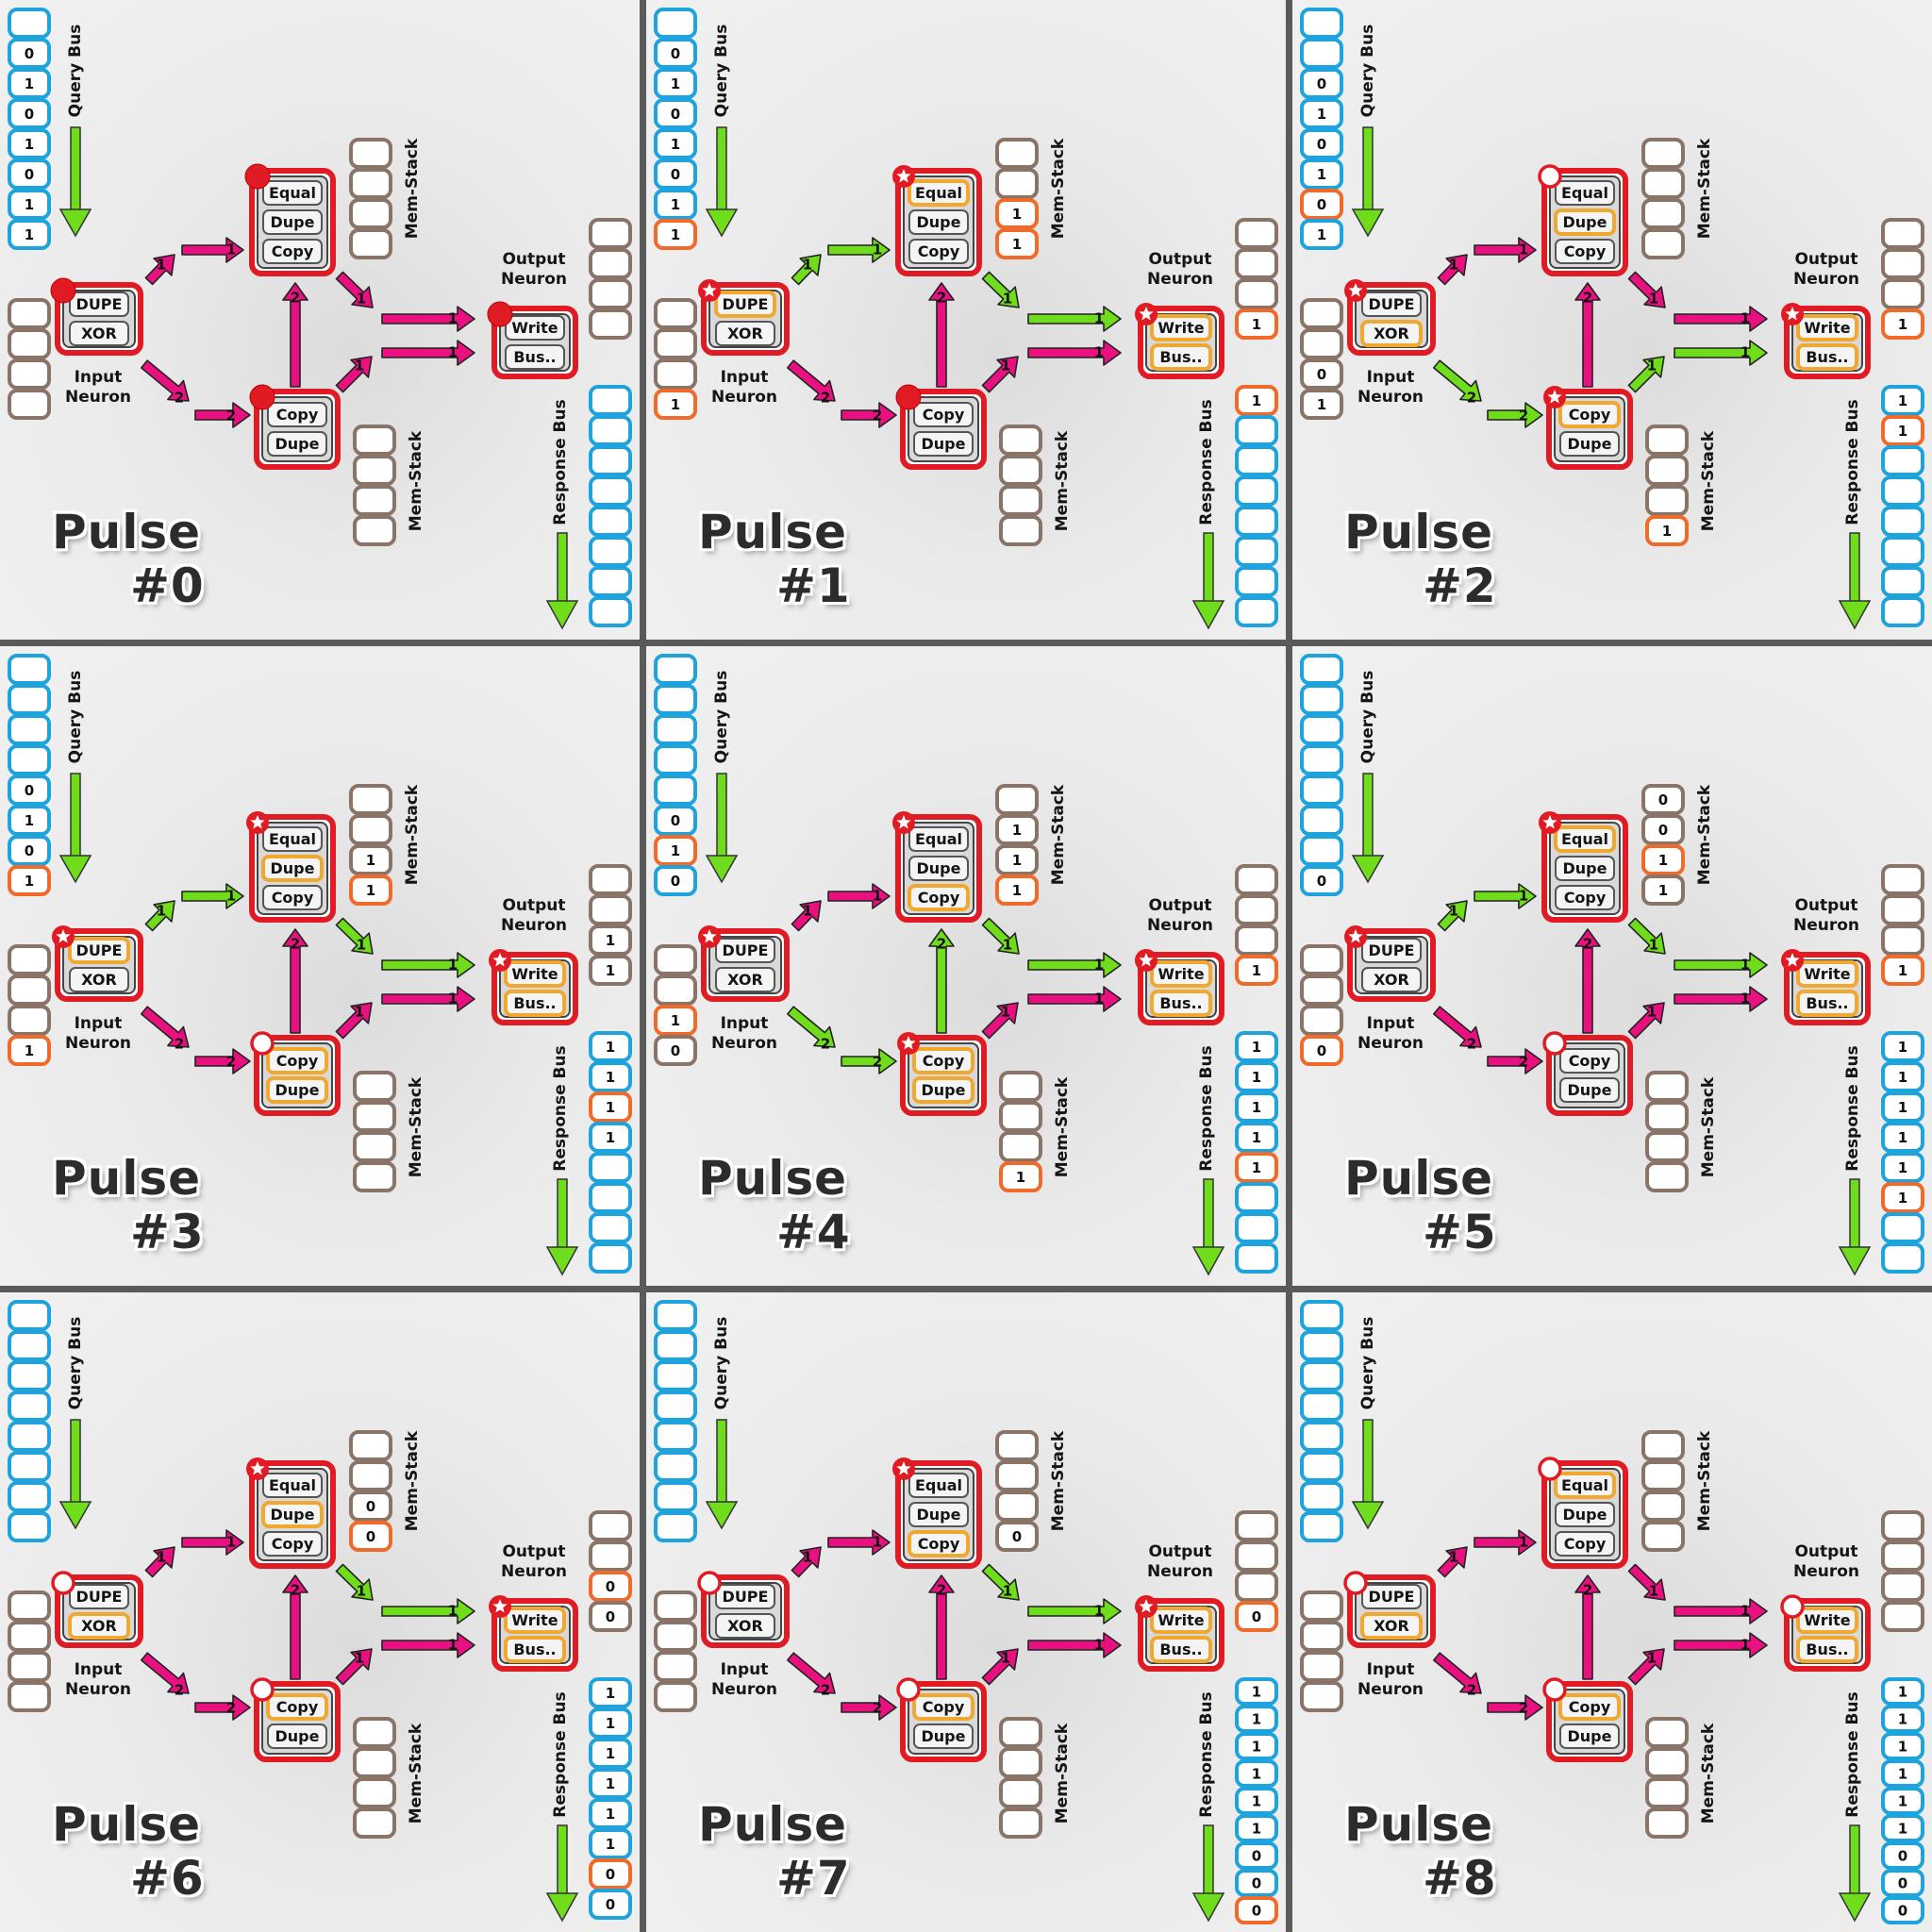 This screenshot has height=1932, width=1932. I want to click on top-mem-stack-label: Mem-Stack, so click(413, 189).